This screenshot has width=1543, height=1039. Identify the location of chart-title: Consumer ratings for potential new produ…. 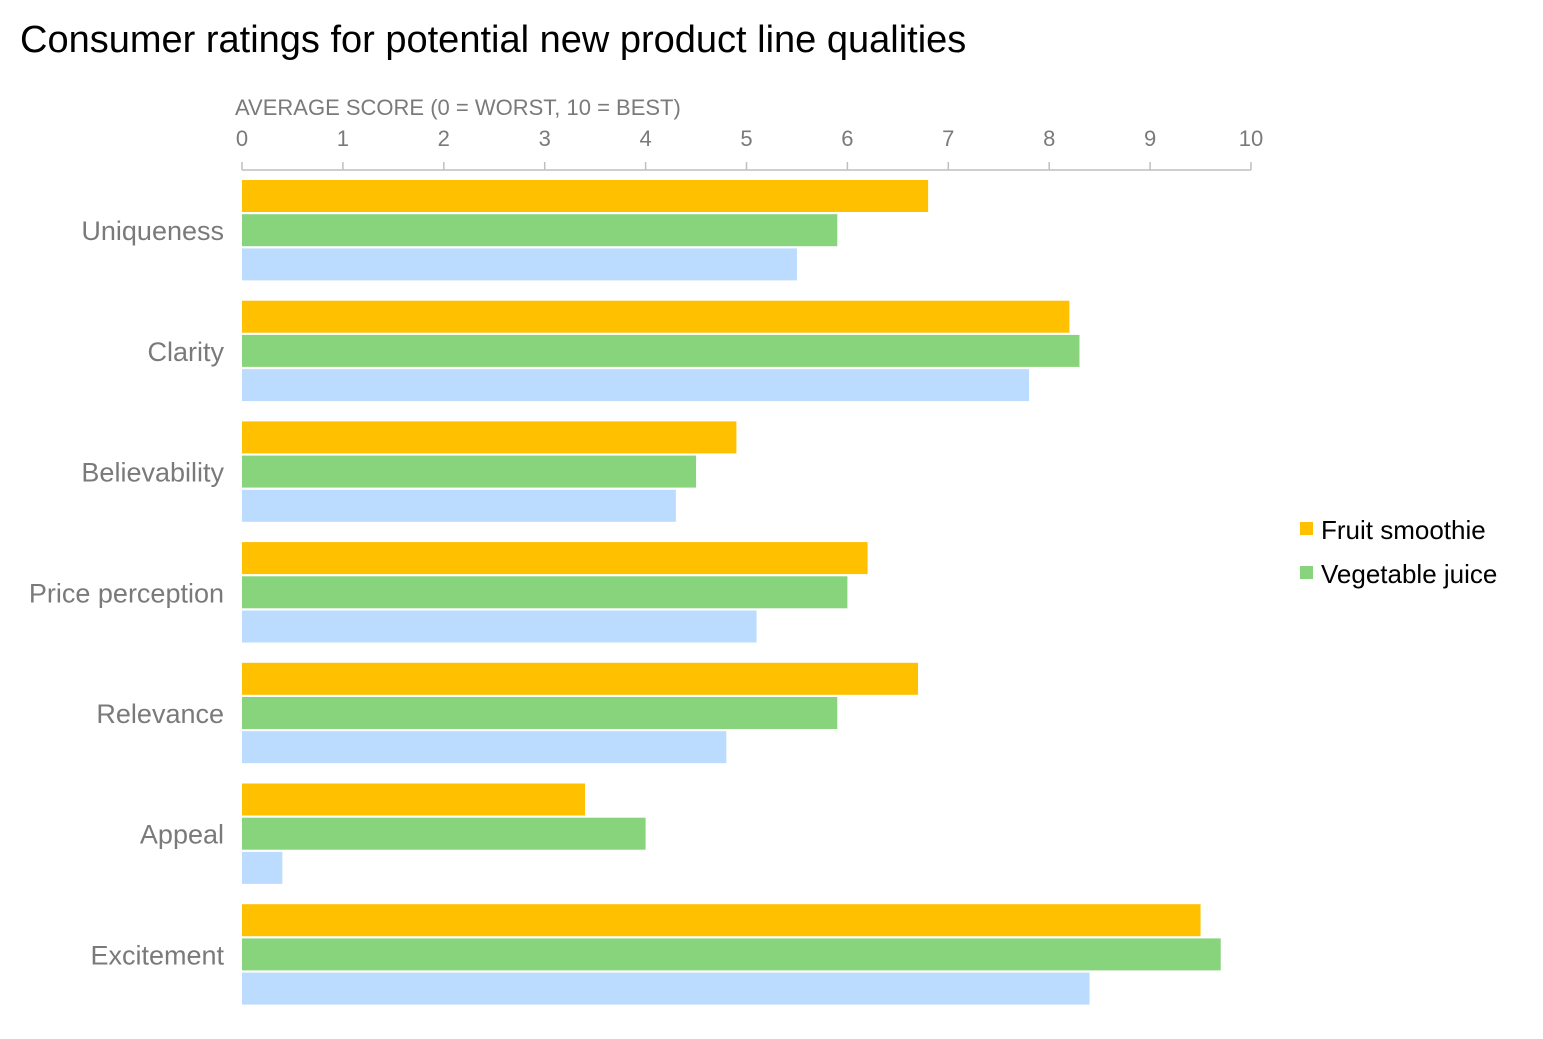
(493, 40).